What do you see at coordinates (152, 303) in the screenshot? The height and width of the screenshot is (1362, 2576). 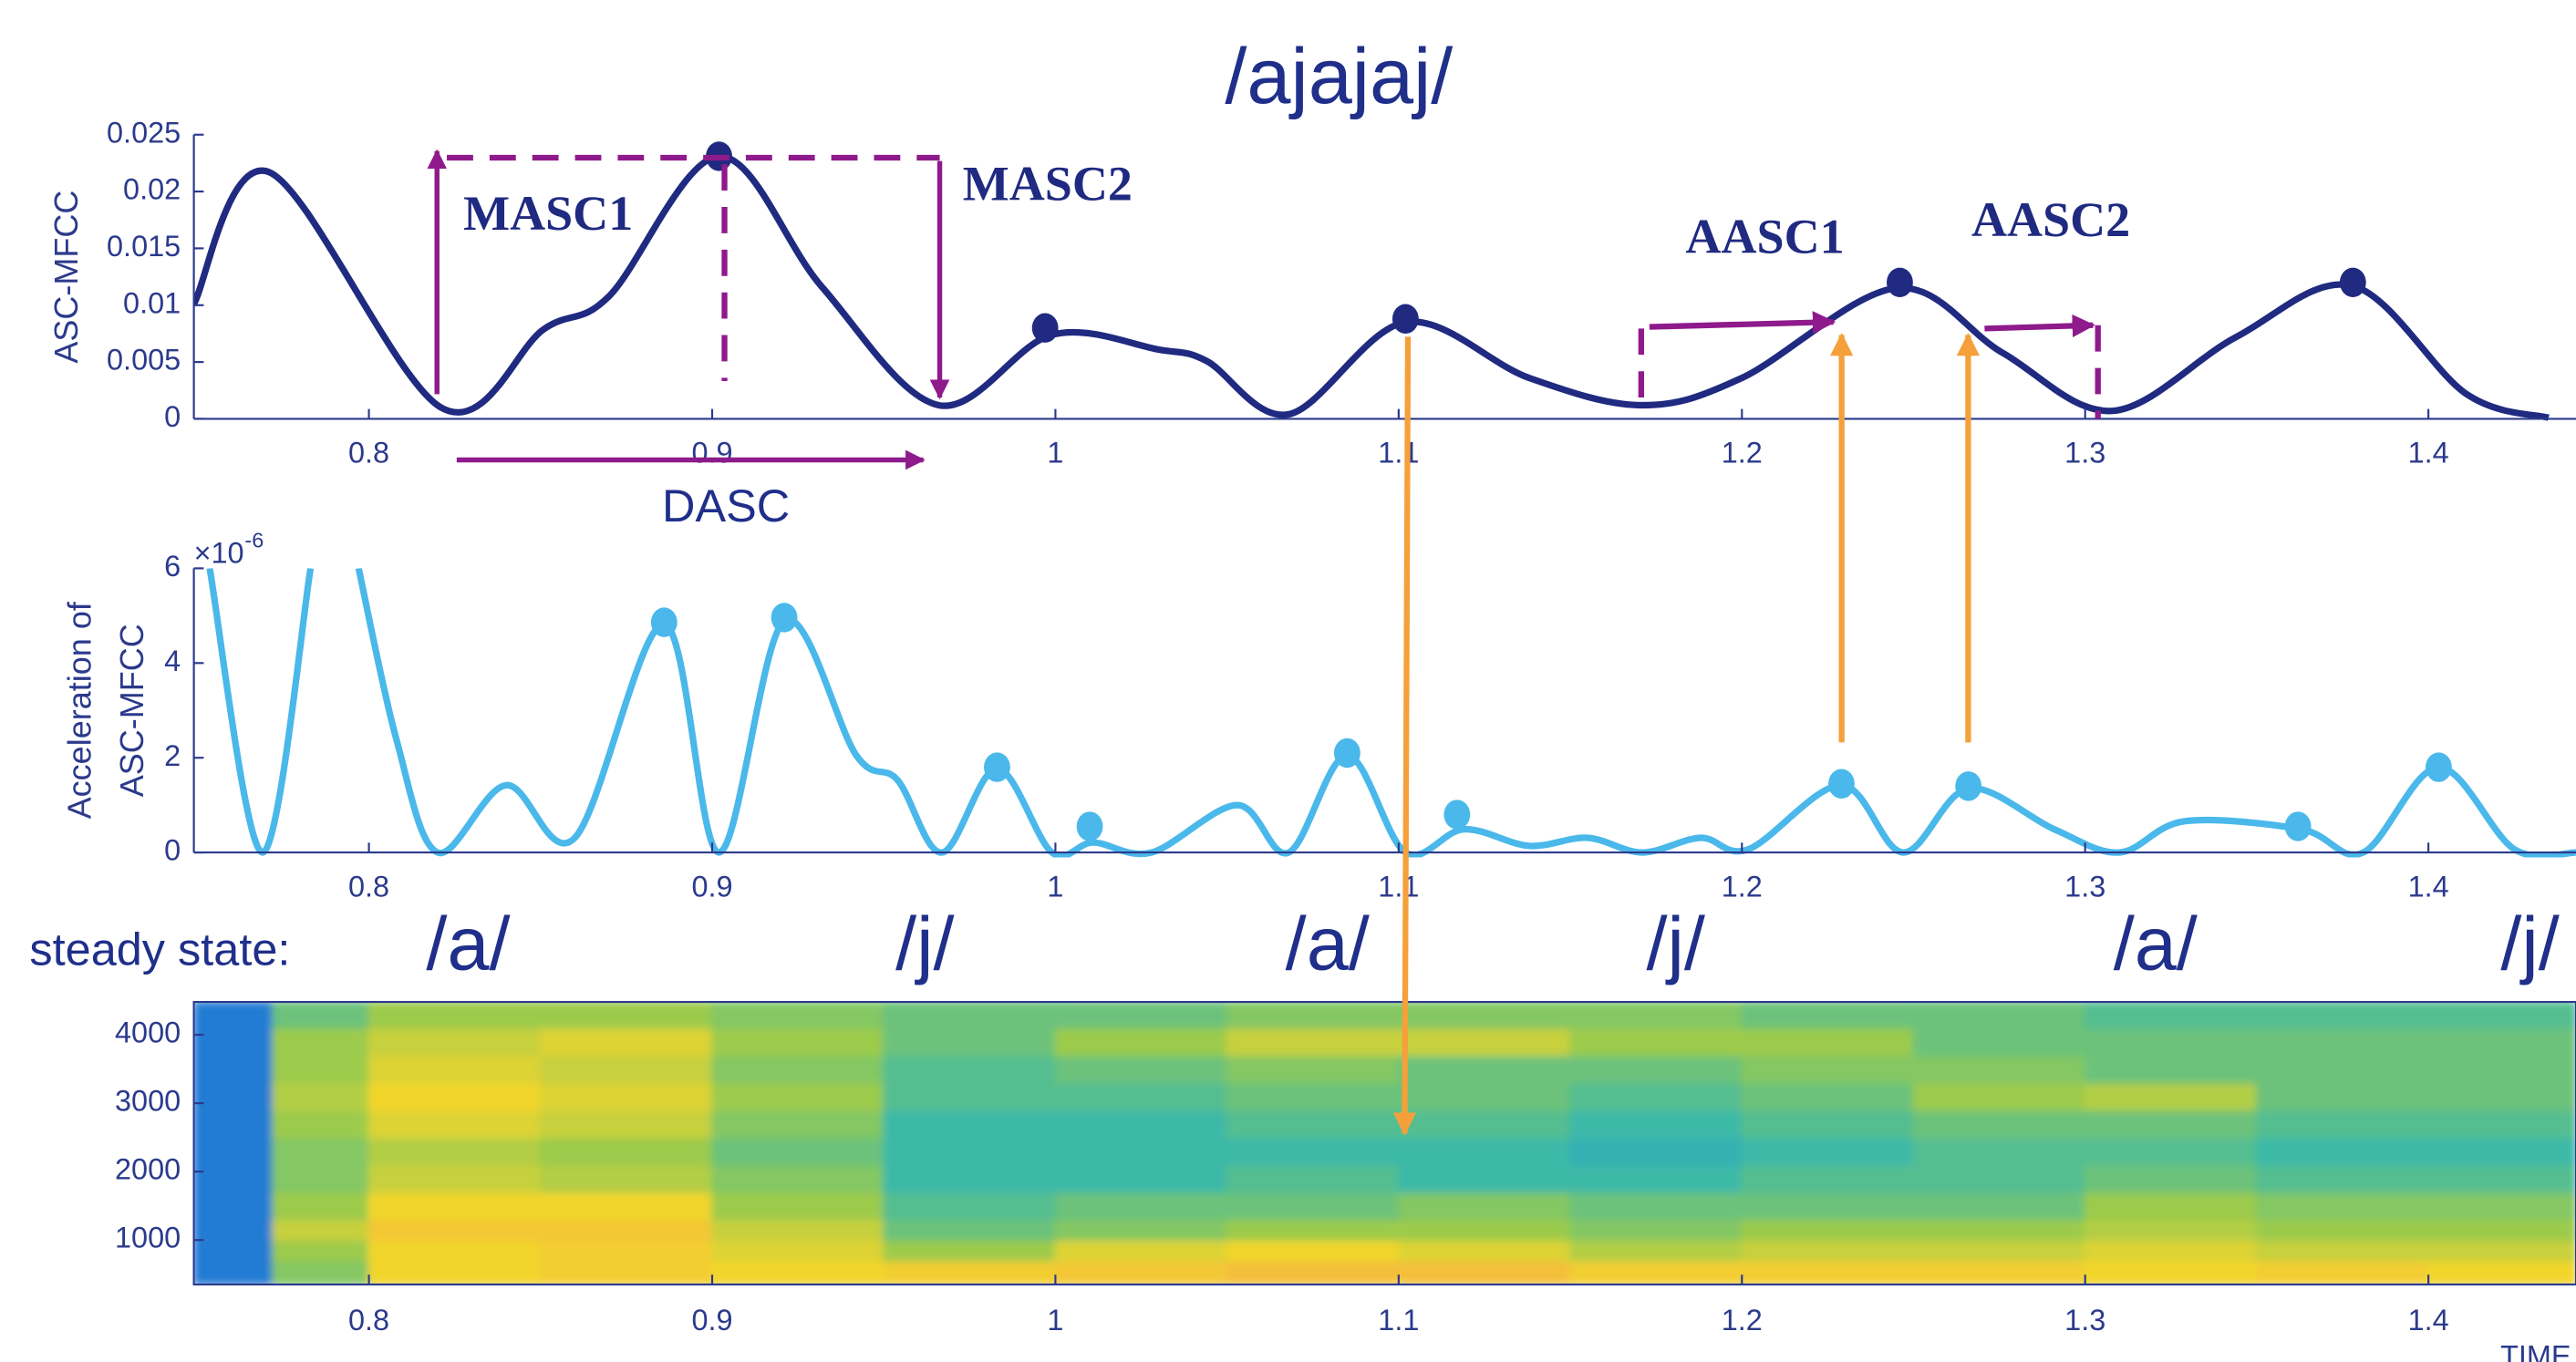 I see `y-tick-label: 0.01` at bounding box center [152, 303].